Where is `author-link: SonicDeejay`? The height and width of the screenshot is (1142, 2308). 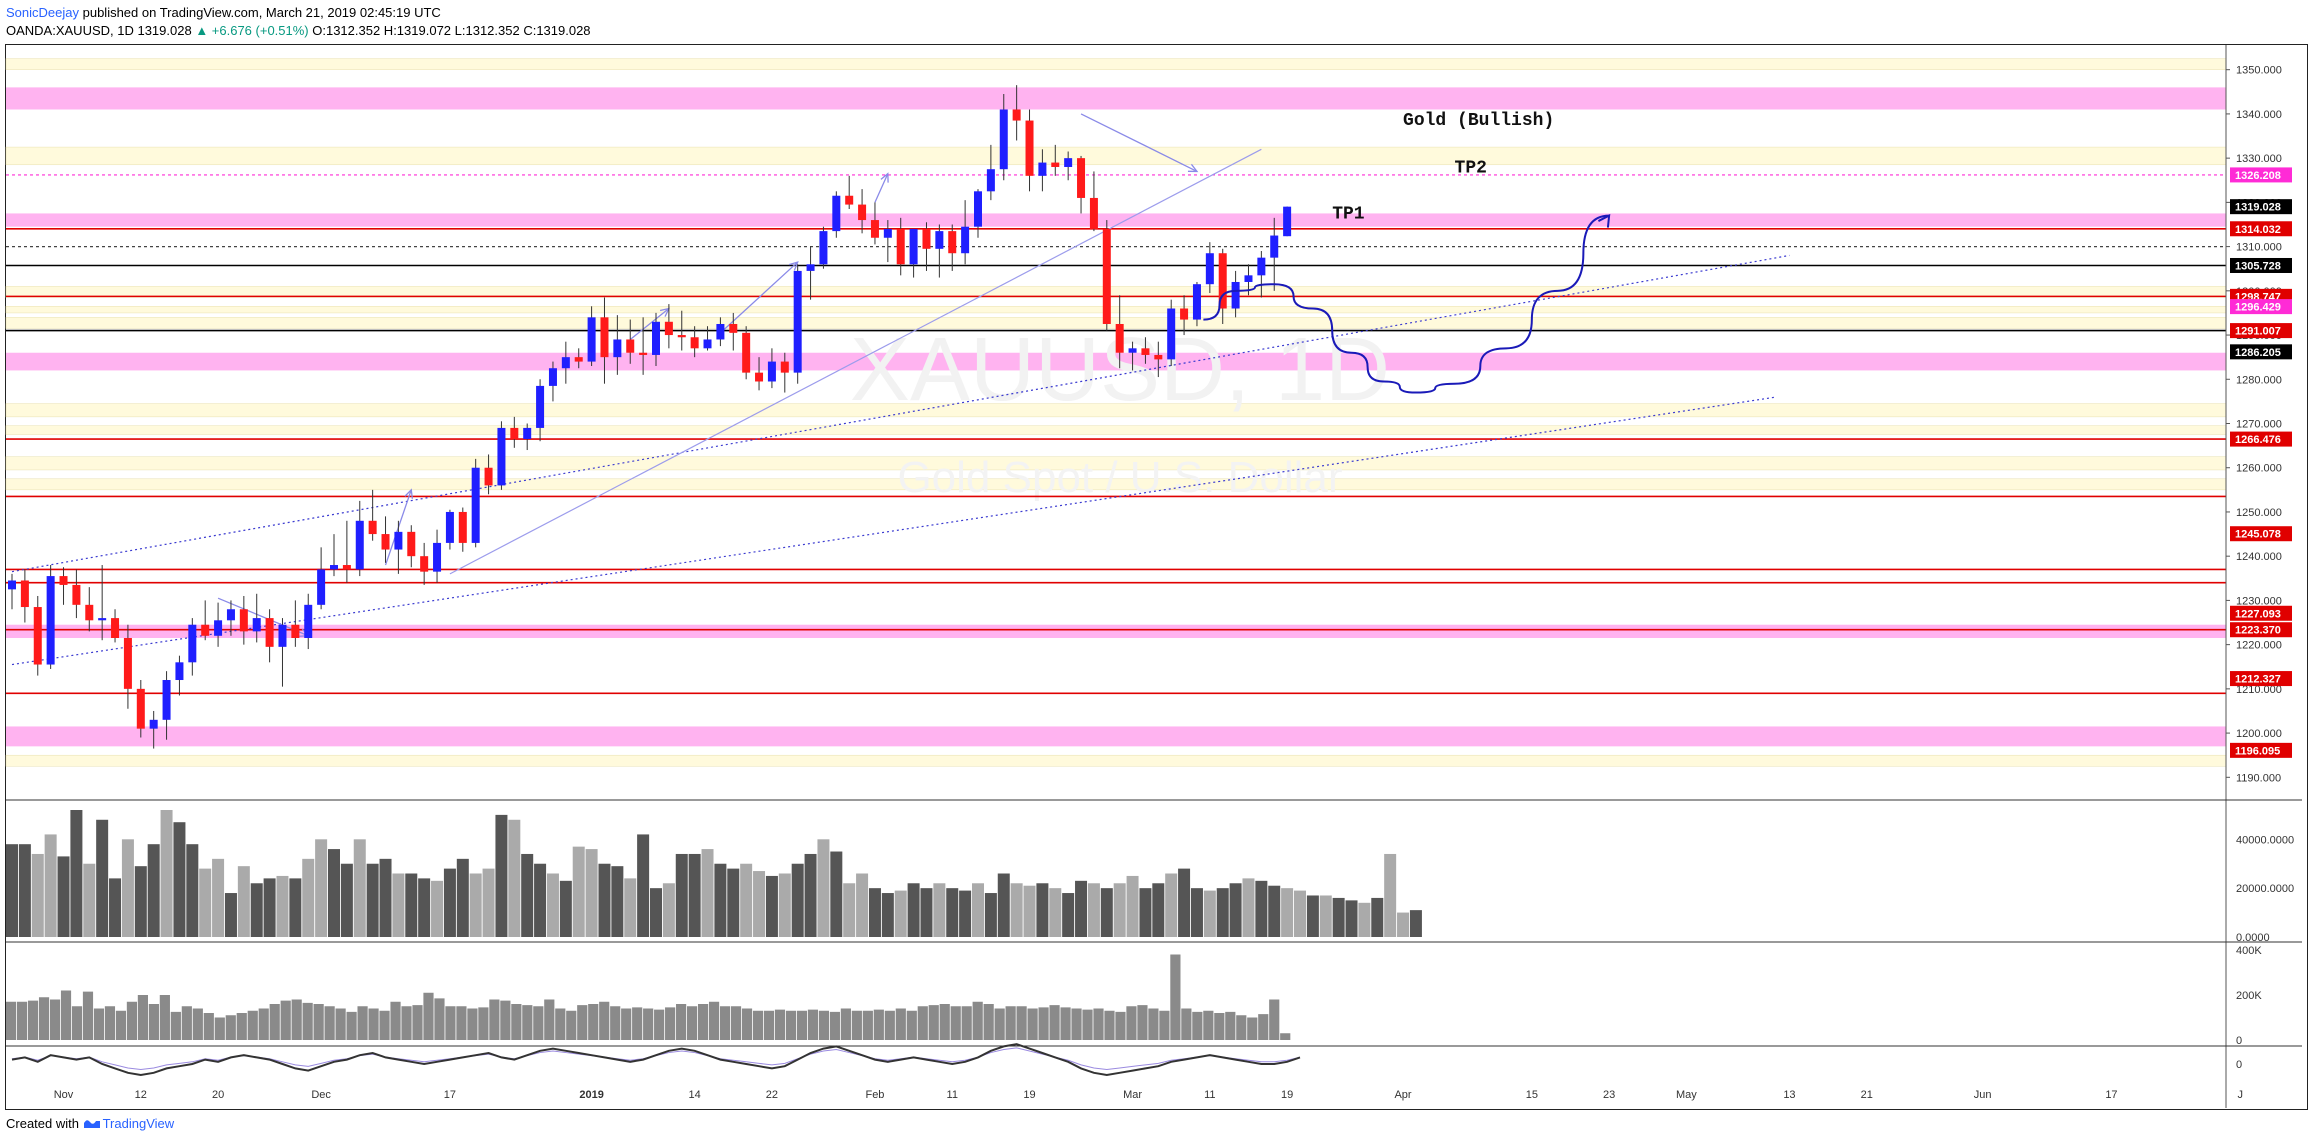
author-link: SonicDeejay is located at coordinates (42, 12).